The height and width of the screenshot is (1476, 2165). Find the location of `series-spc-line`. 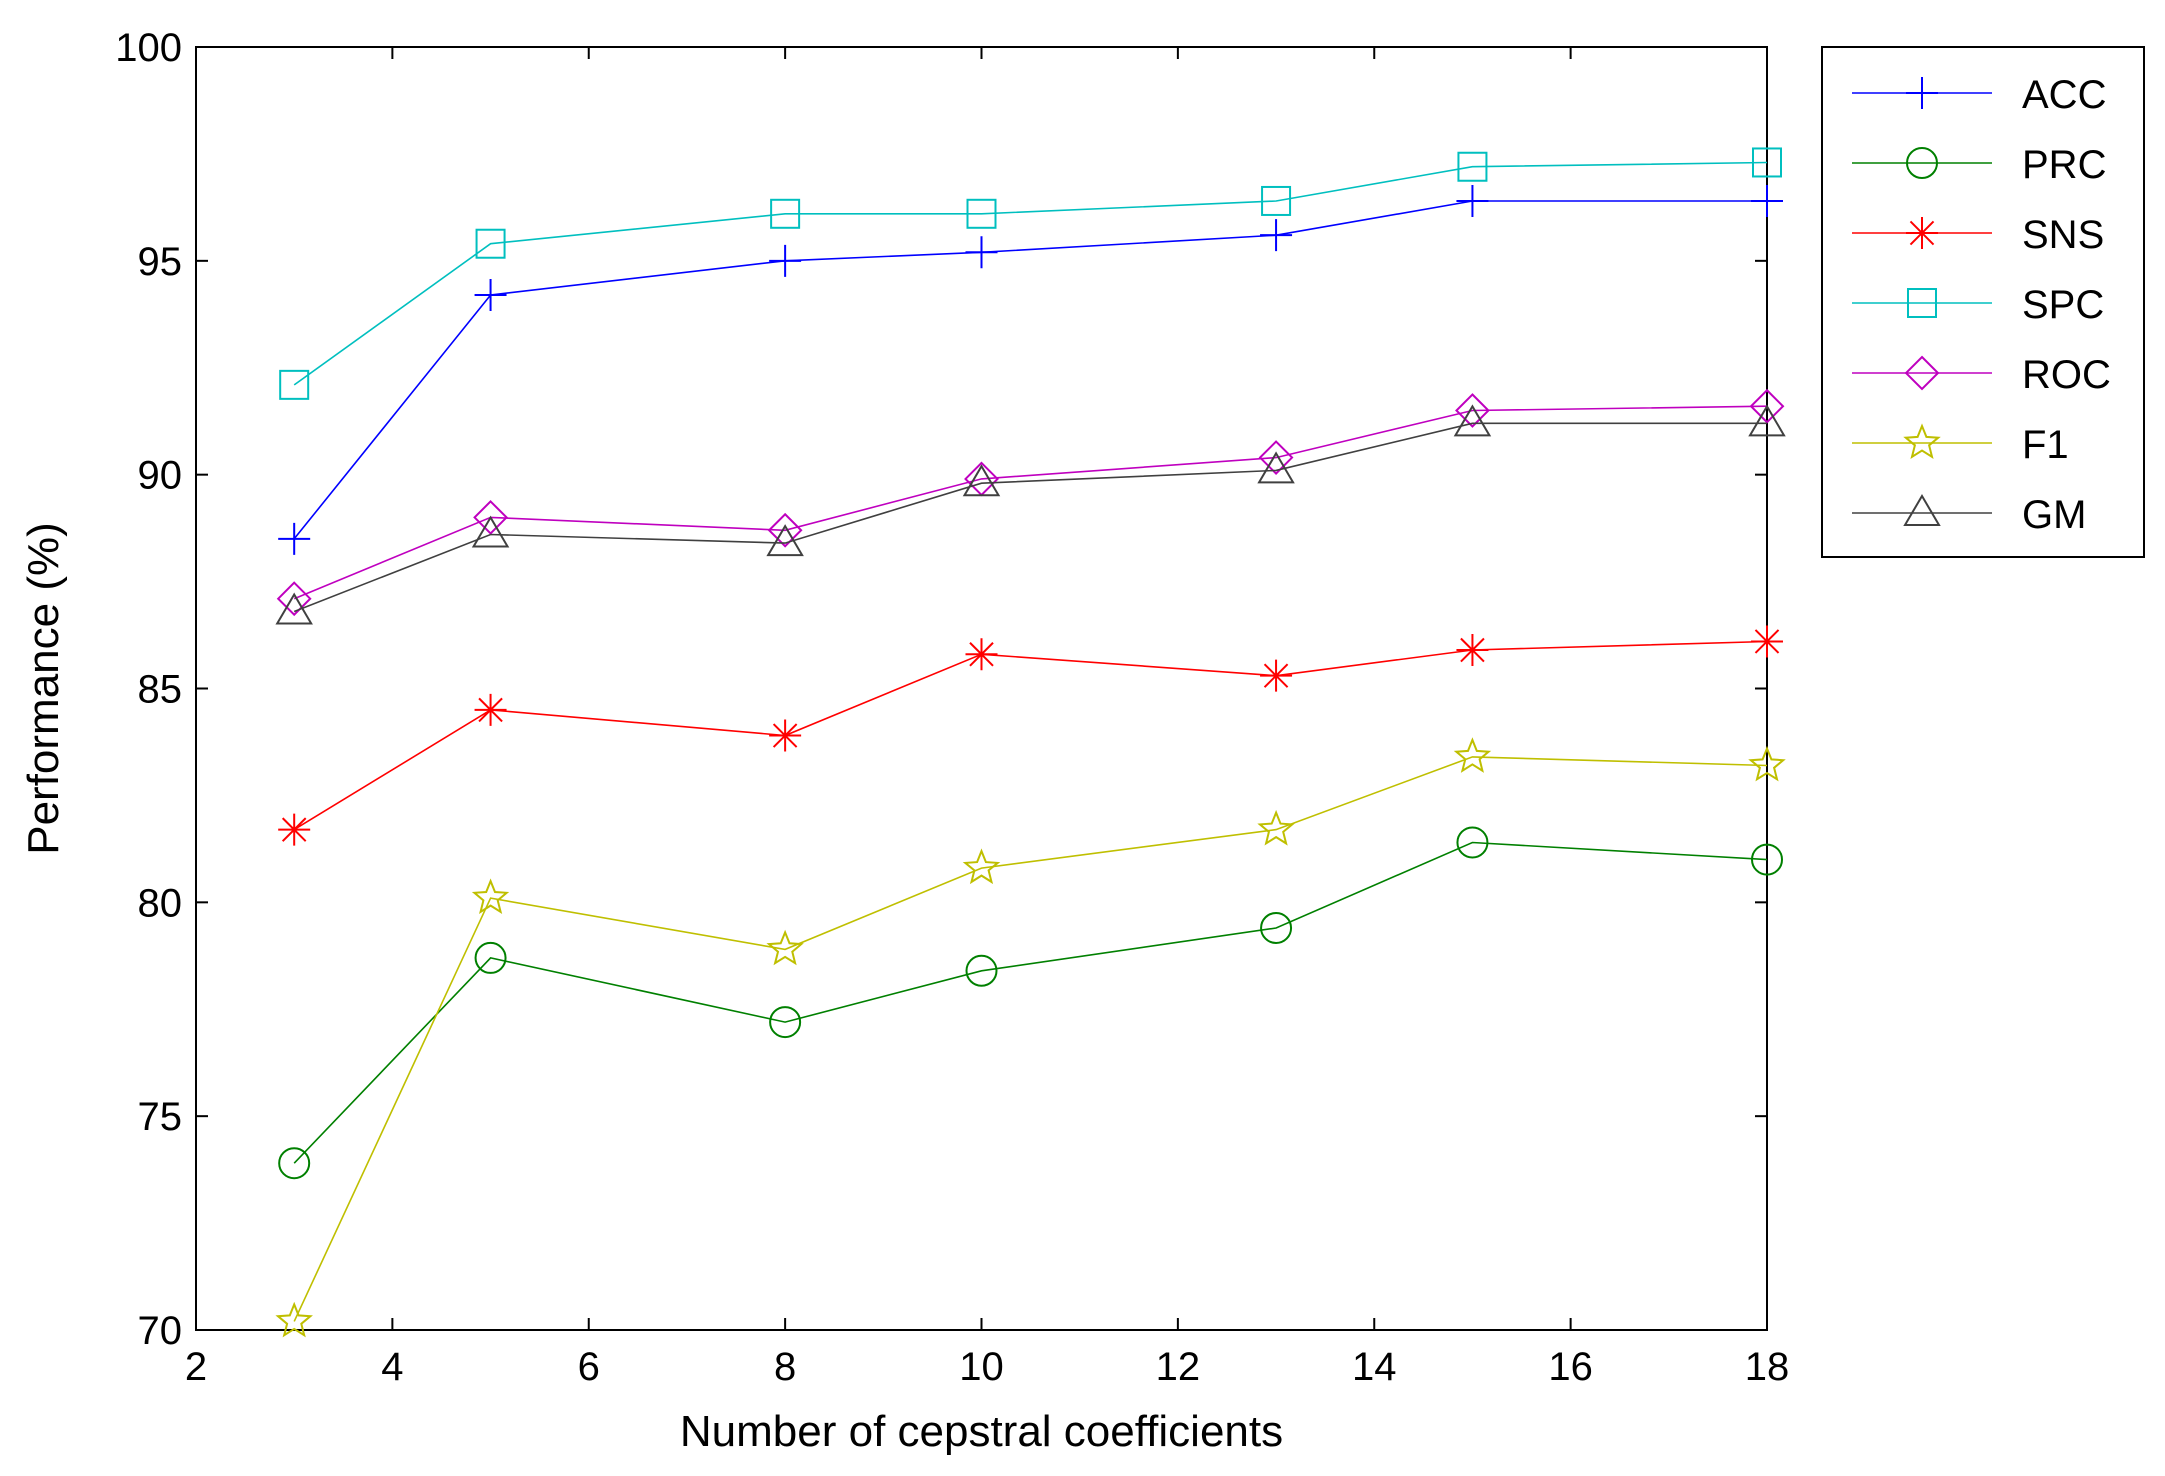

series-spc-line is located at coordinates (1030, 273).